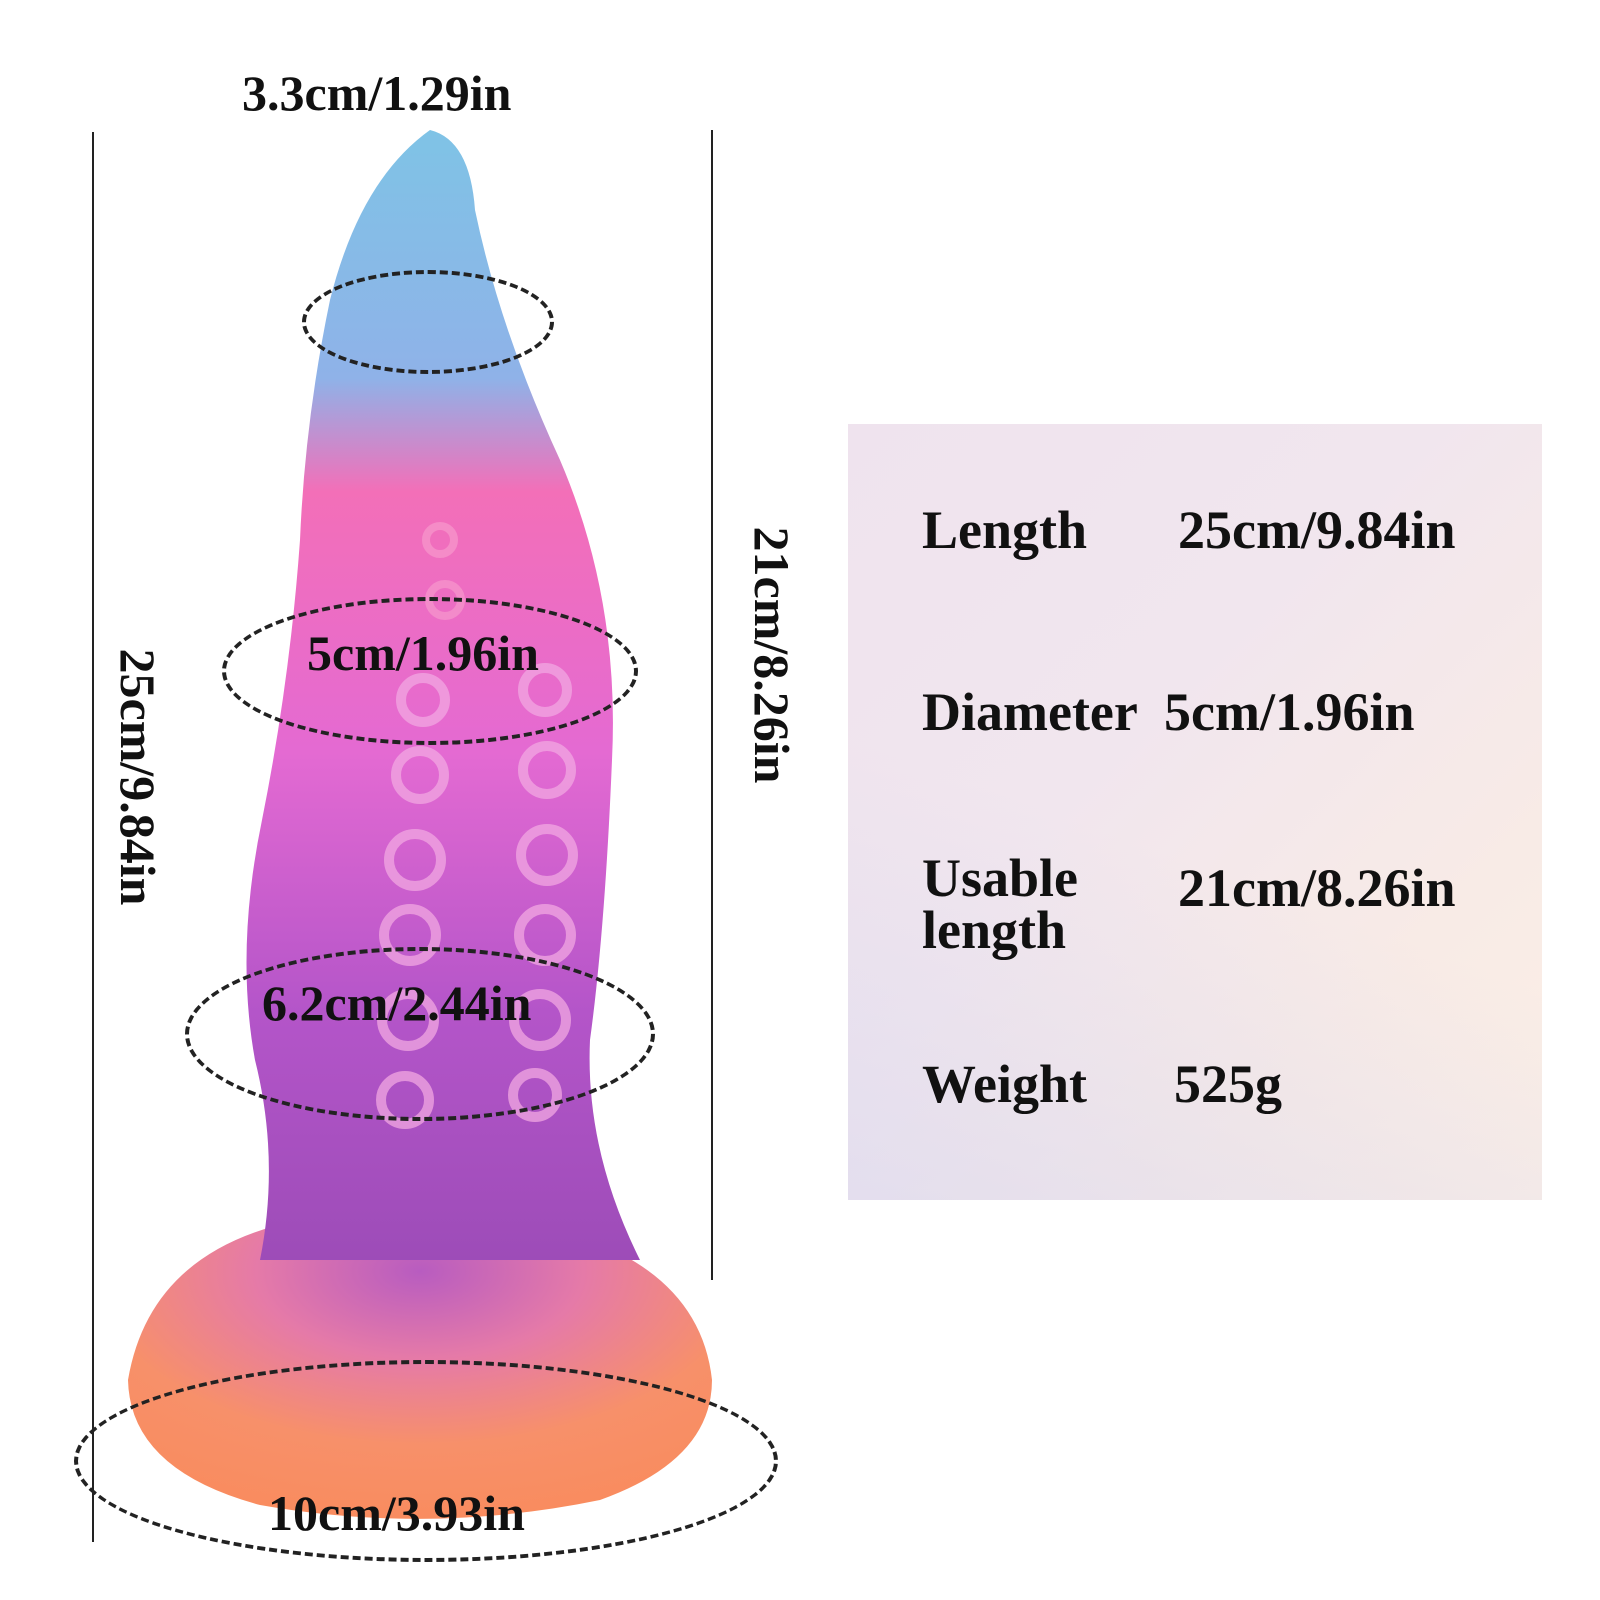 This screenshot has height=1600, width=1600. What do you see at coordinates (396, 1513) in the screenshot?
I see `base-diameter-label: 10cm/3.93in` at bounding box center [396, 1513].